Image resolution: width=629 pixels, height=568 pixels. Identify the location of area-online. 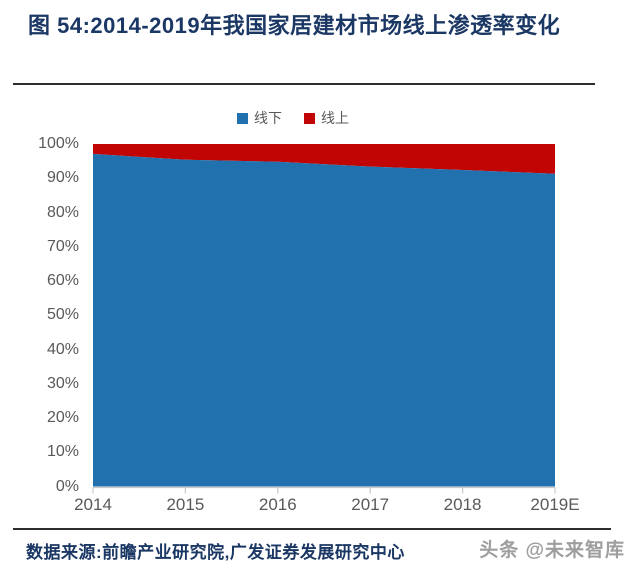
(324, 159).